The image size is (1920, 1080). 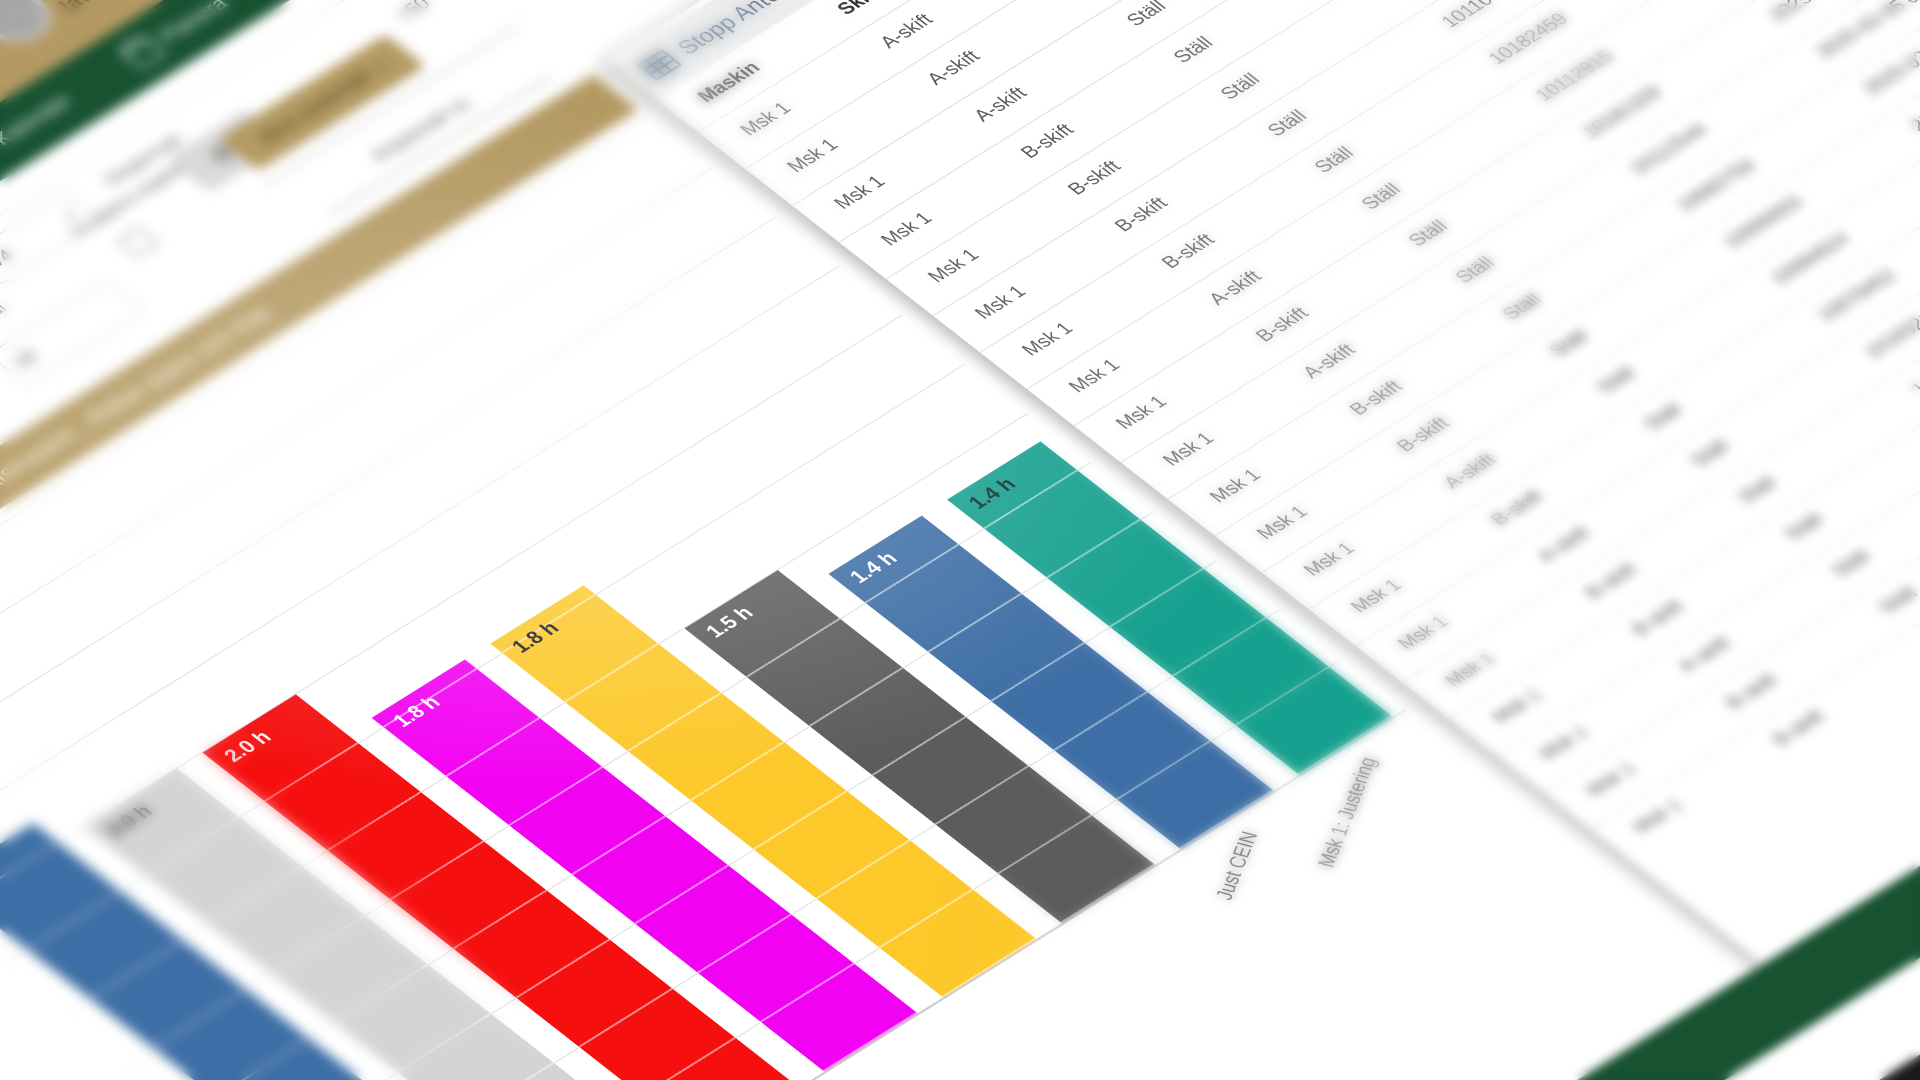 I want to click on view-version-value: V4, so click(x=9, y=258).